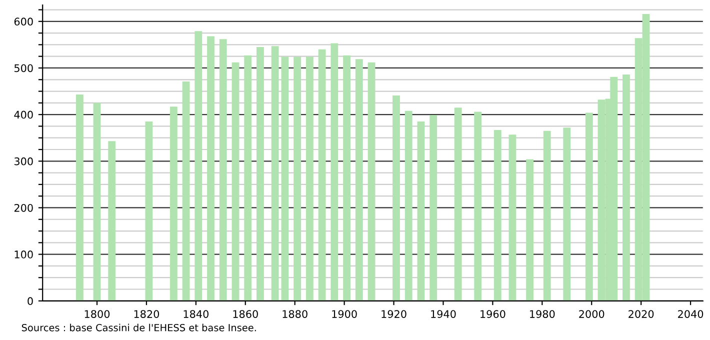  Describe the element at coordinates (23, 254) in the screenshot. I see `y-tick-label: 100` at that location.